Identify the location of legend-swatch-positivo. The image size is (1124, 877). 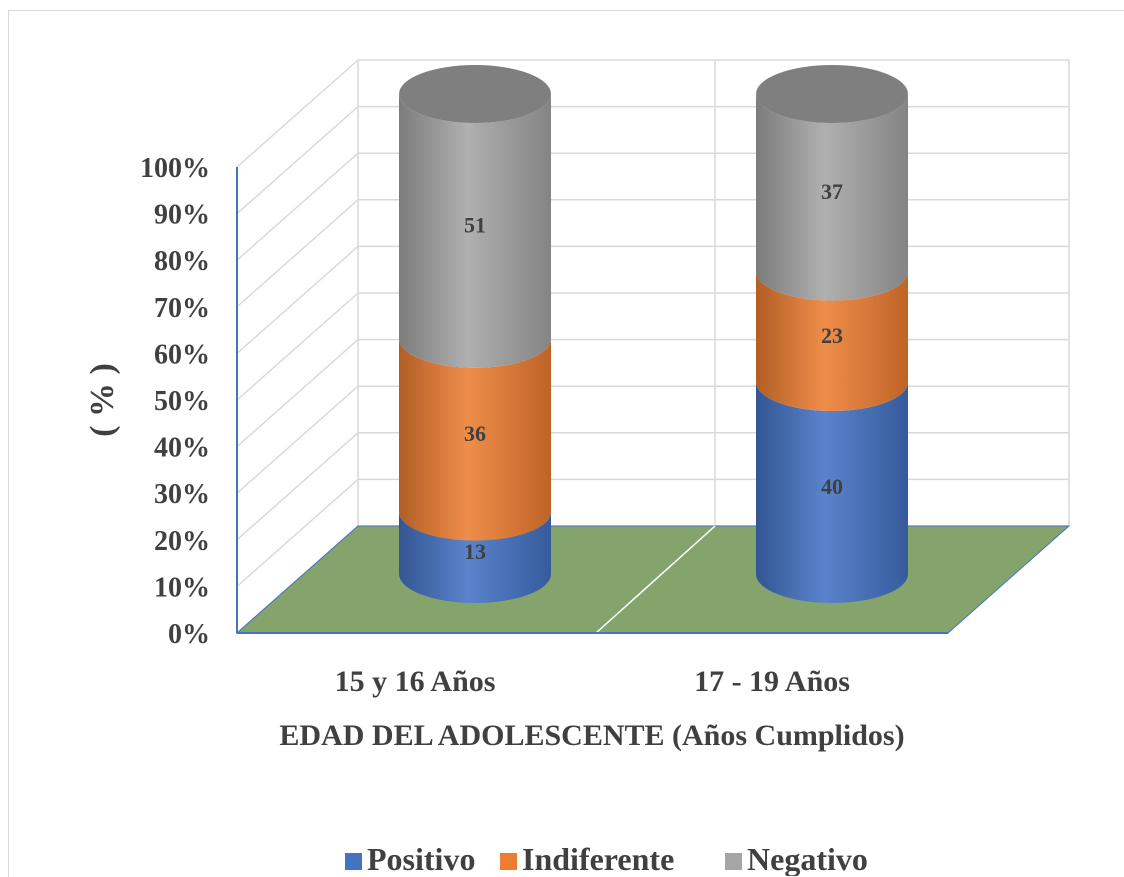
(353, 861).